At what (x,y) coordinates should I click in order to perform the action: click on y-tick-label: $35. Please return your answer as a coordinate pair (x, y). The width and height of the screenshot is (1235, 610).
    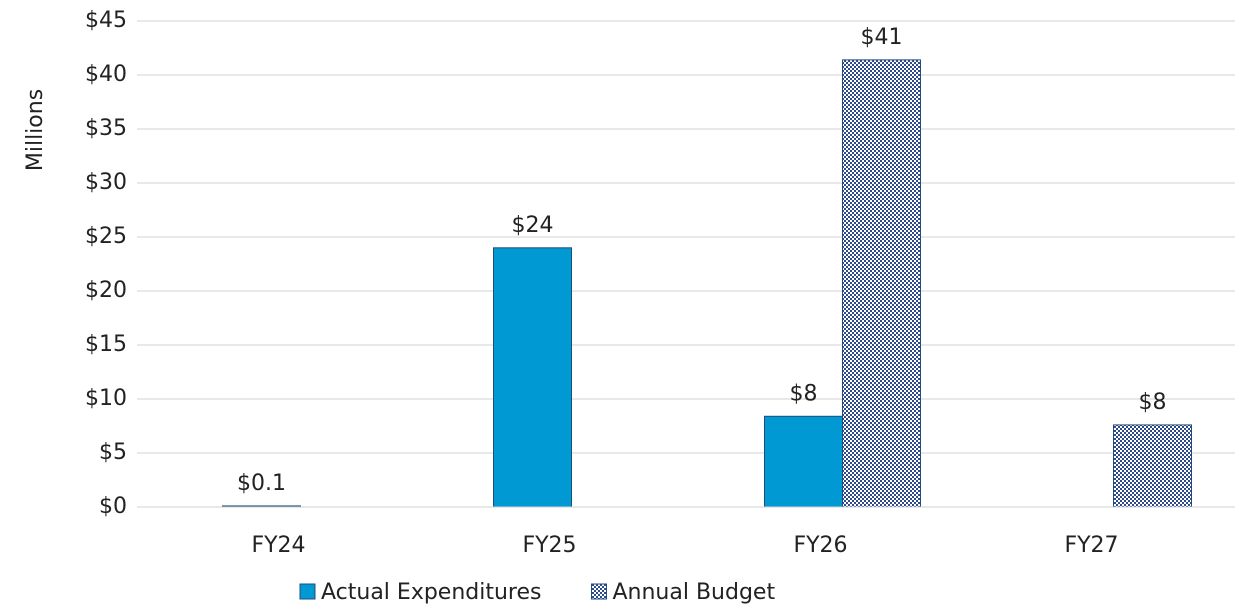
    Looking at the image, I should click on (106, 128).